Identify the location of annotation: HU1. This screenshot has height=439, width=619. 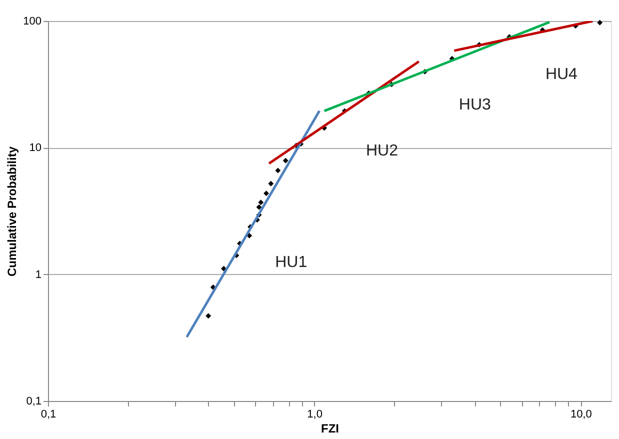
(291, 262).